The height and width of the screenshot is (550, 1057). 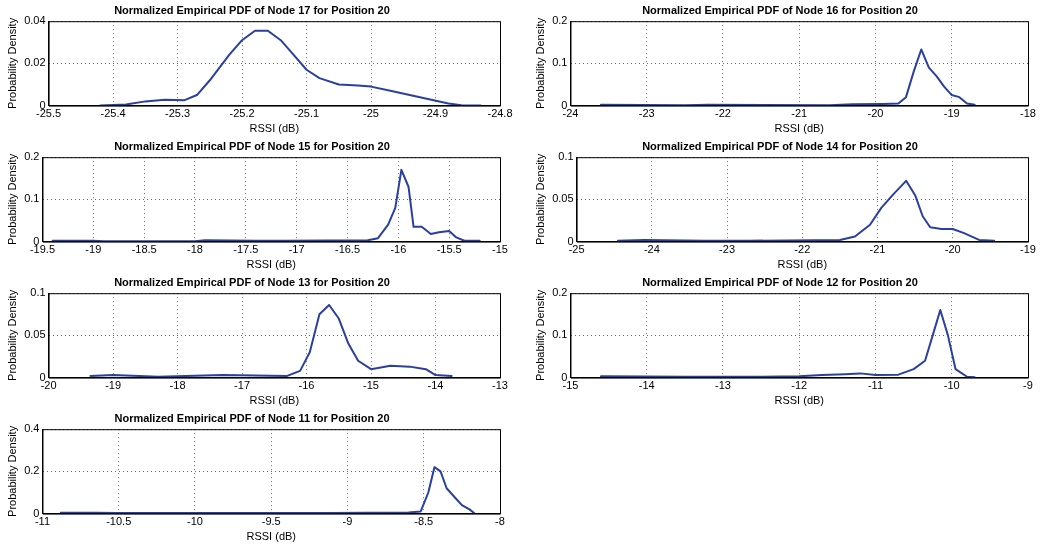 What do you see at coordinates (271, 521) in the screenshot?
I see `x-tick-label: -9.5` at bounding box center [271, 521].